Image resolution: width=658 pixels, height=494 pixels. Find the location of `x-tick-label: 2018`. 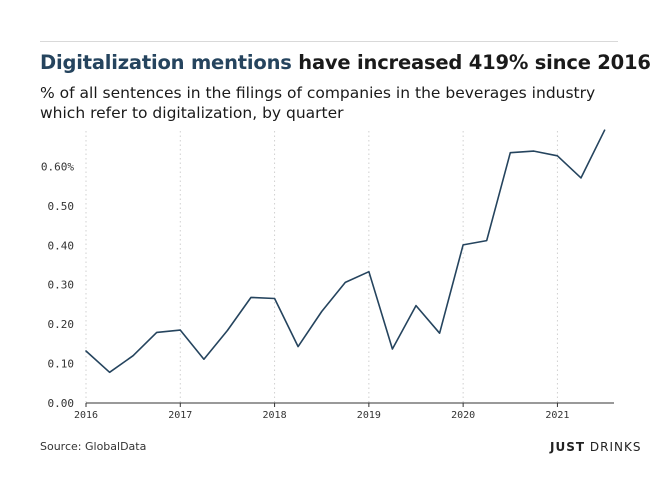

x-tick-label: 2018 is located at coordinates (275, 415).